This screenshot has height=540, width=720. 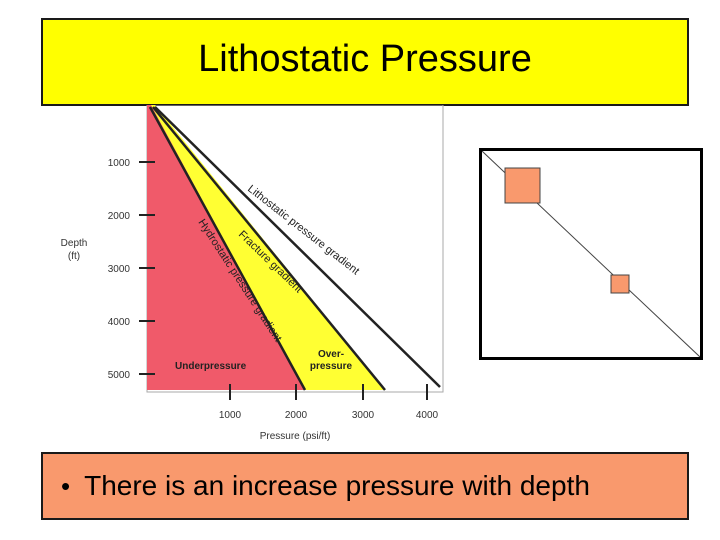 What do you see at coordinates (296, 415) in the screenshot?
I see `x-tick-label: 2000` at bounding box center [296, 415].